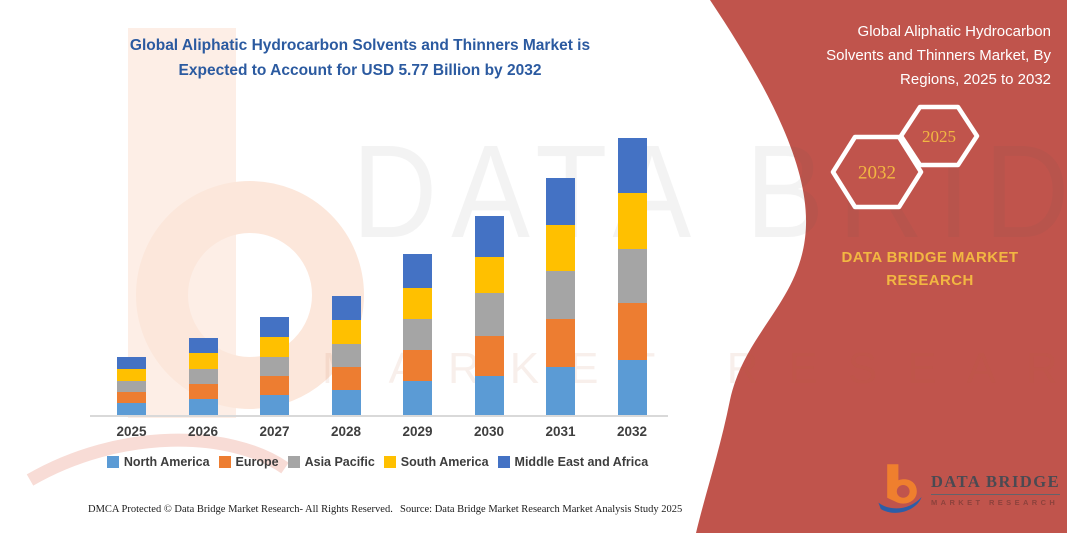  I want to click on x-axis-label: 2028, so click(346, 431).